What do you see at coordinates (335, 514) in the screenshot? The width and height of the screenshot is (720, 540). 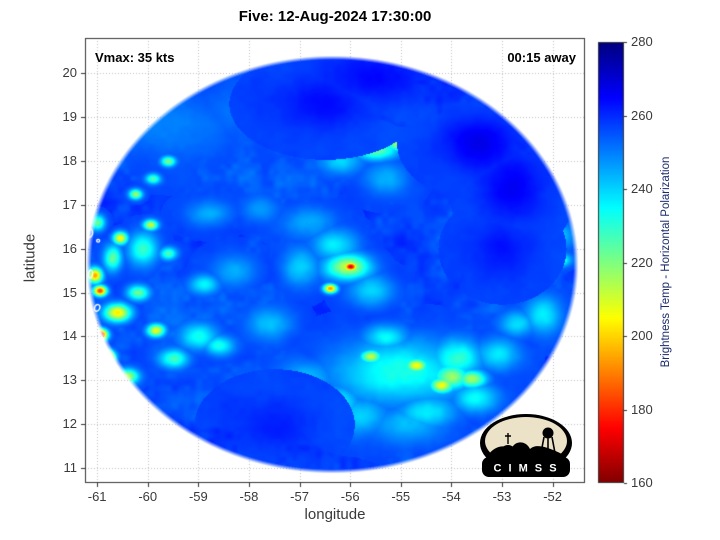 I see `x-axis-label: longitude` at bounding box center [335, 514].